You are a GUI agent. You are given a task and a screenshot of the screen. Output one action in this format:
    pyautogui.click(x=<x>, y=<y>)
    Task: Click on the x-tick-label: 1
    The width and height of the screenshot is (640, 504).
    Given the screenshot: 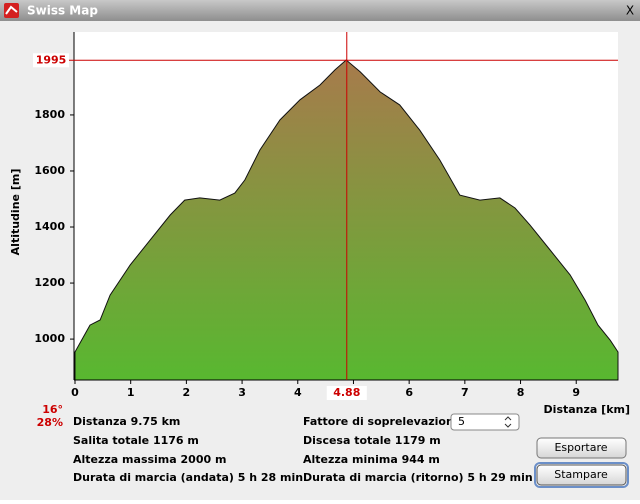 What is the action you would take?
    pyautogui.click(x=131, y=392)
    